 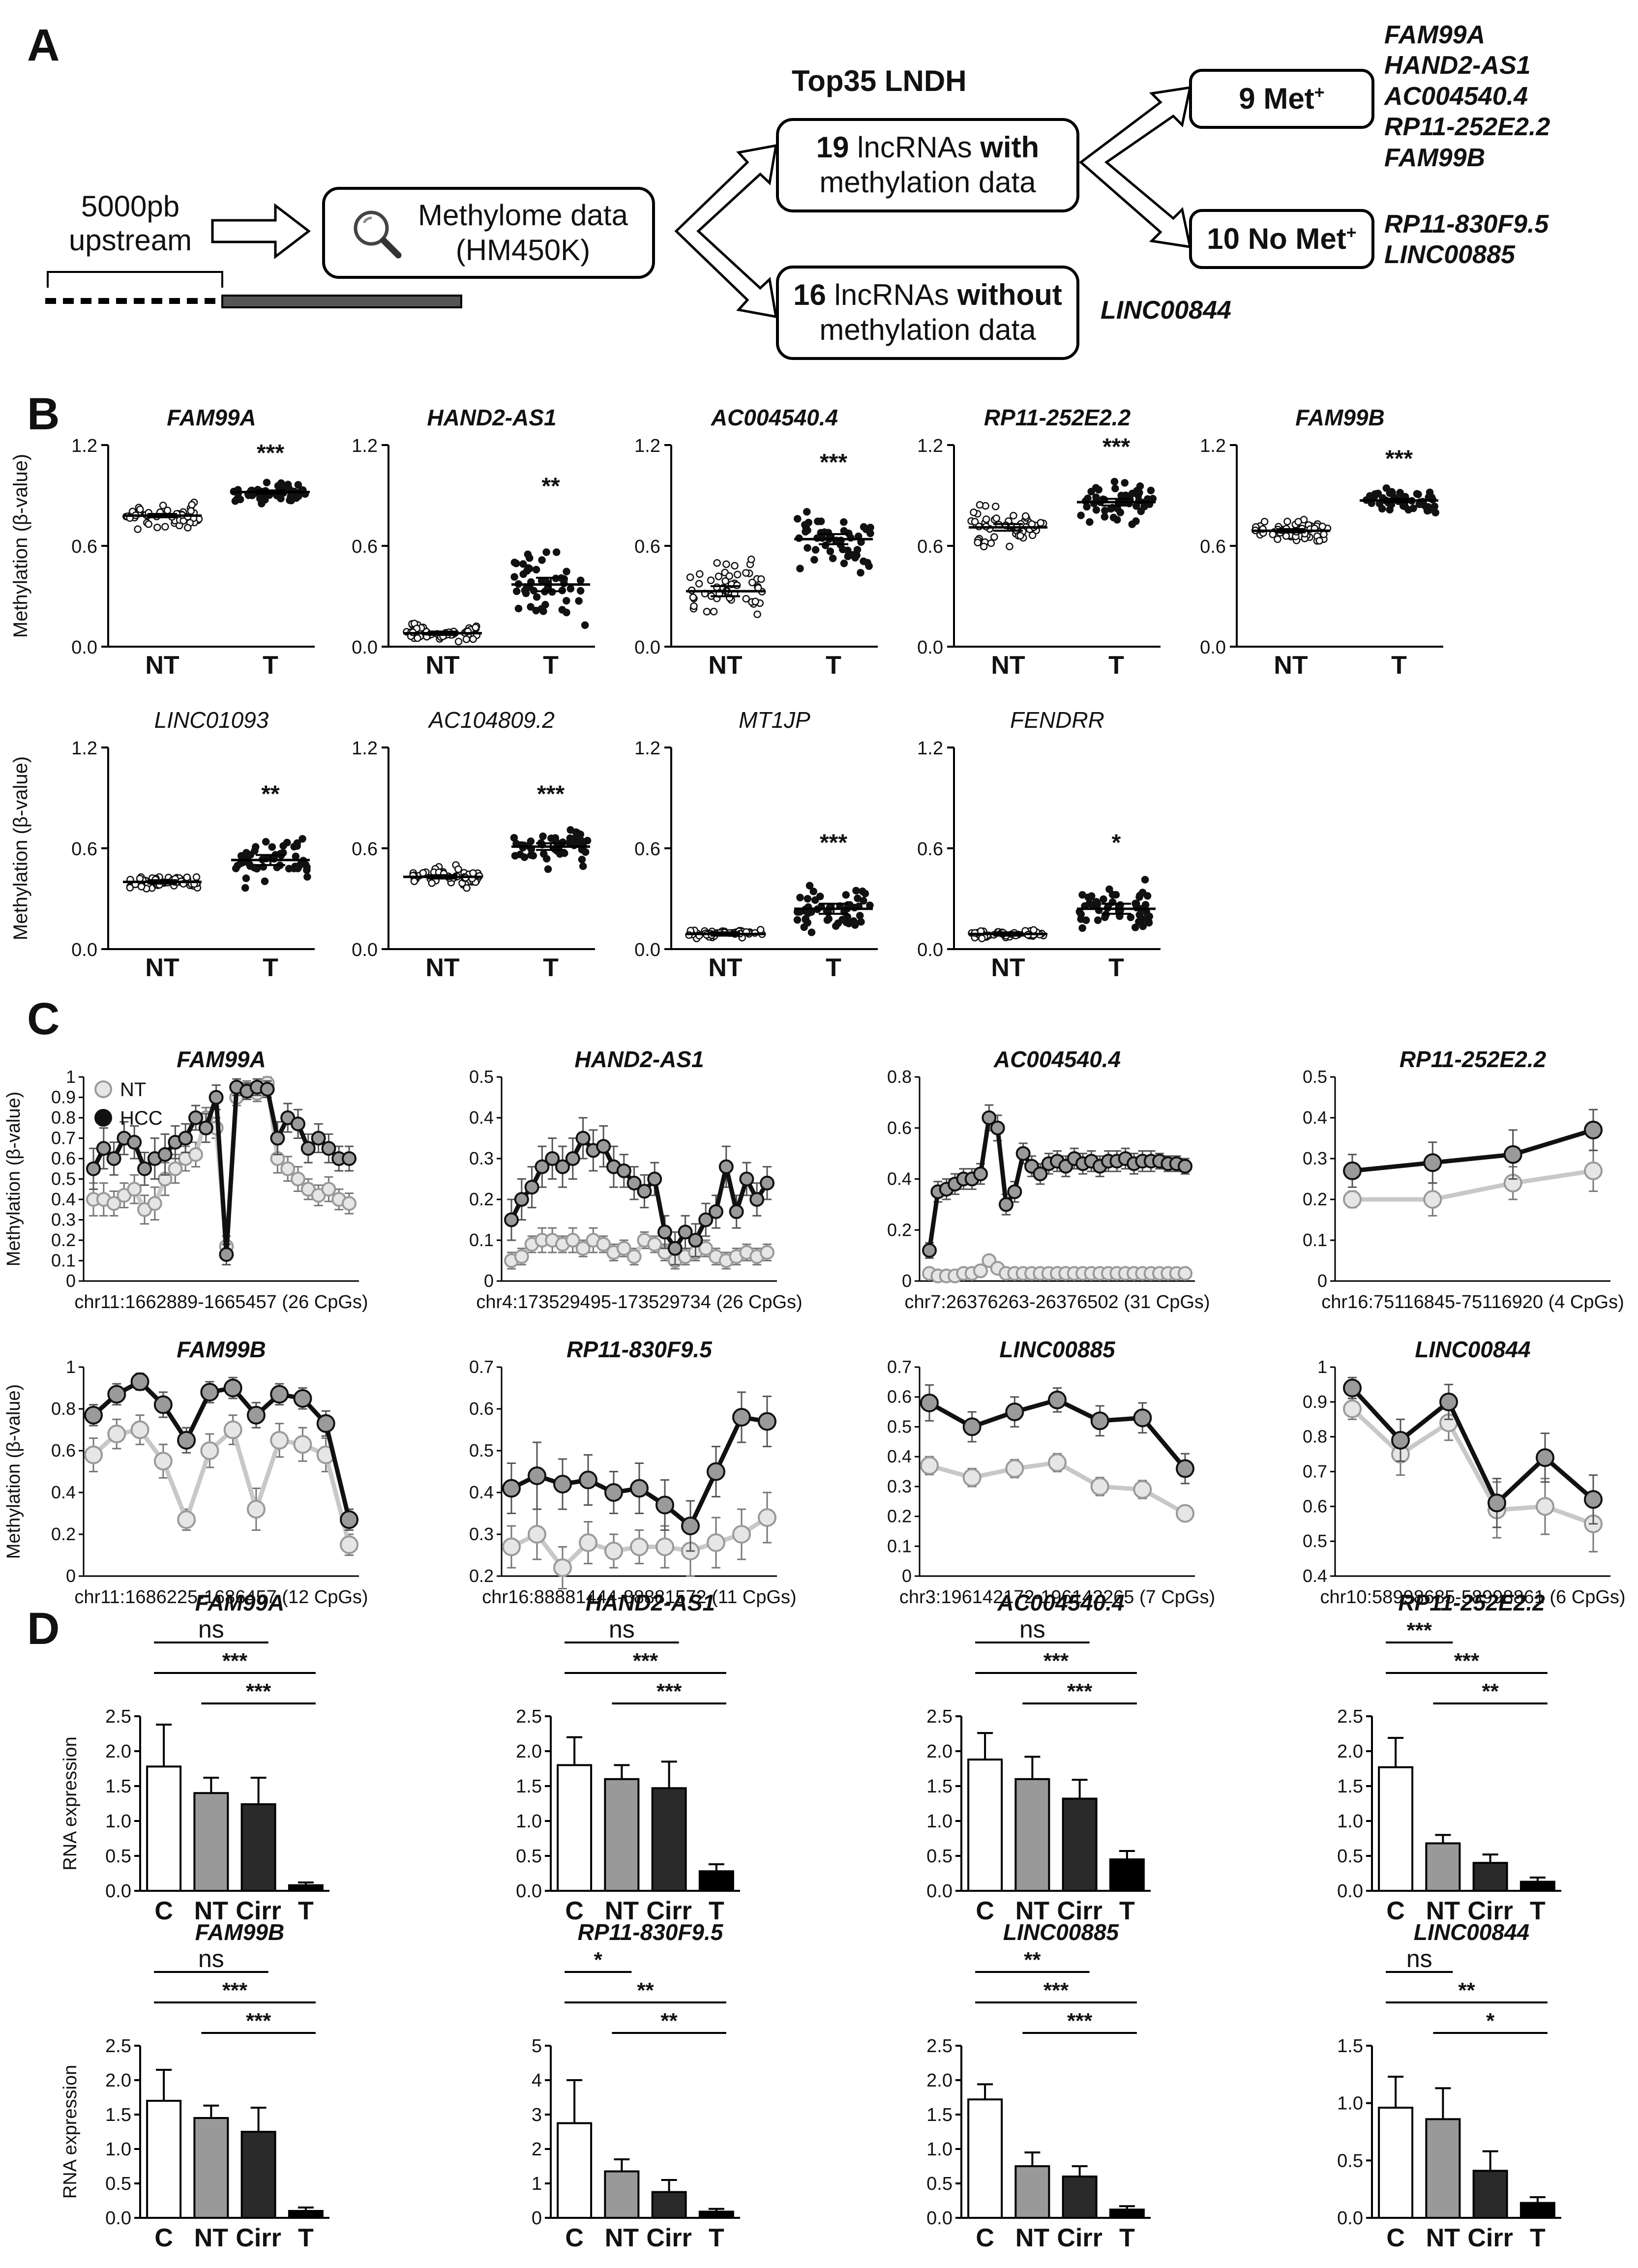 I want to click on significance-label: *, so click(x=1116, y=843).